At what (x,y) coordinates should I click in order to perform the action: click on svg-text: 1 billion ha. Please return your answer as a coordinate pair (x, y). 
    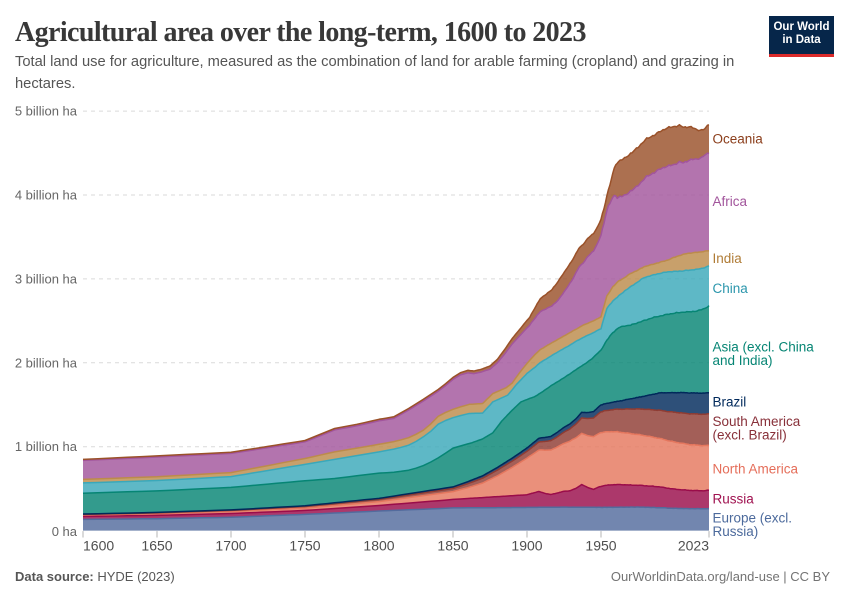
    Looking at the image, I should click on (46, 446).